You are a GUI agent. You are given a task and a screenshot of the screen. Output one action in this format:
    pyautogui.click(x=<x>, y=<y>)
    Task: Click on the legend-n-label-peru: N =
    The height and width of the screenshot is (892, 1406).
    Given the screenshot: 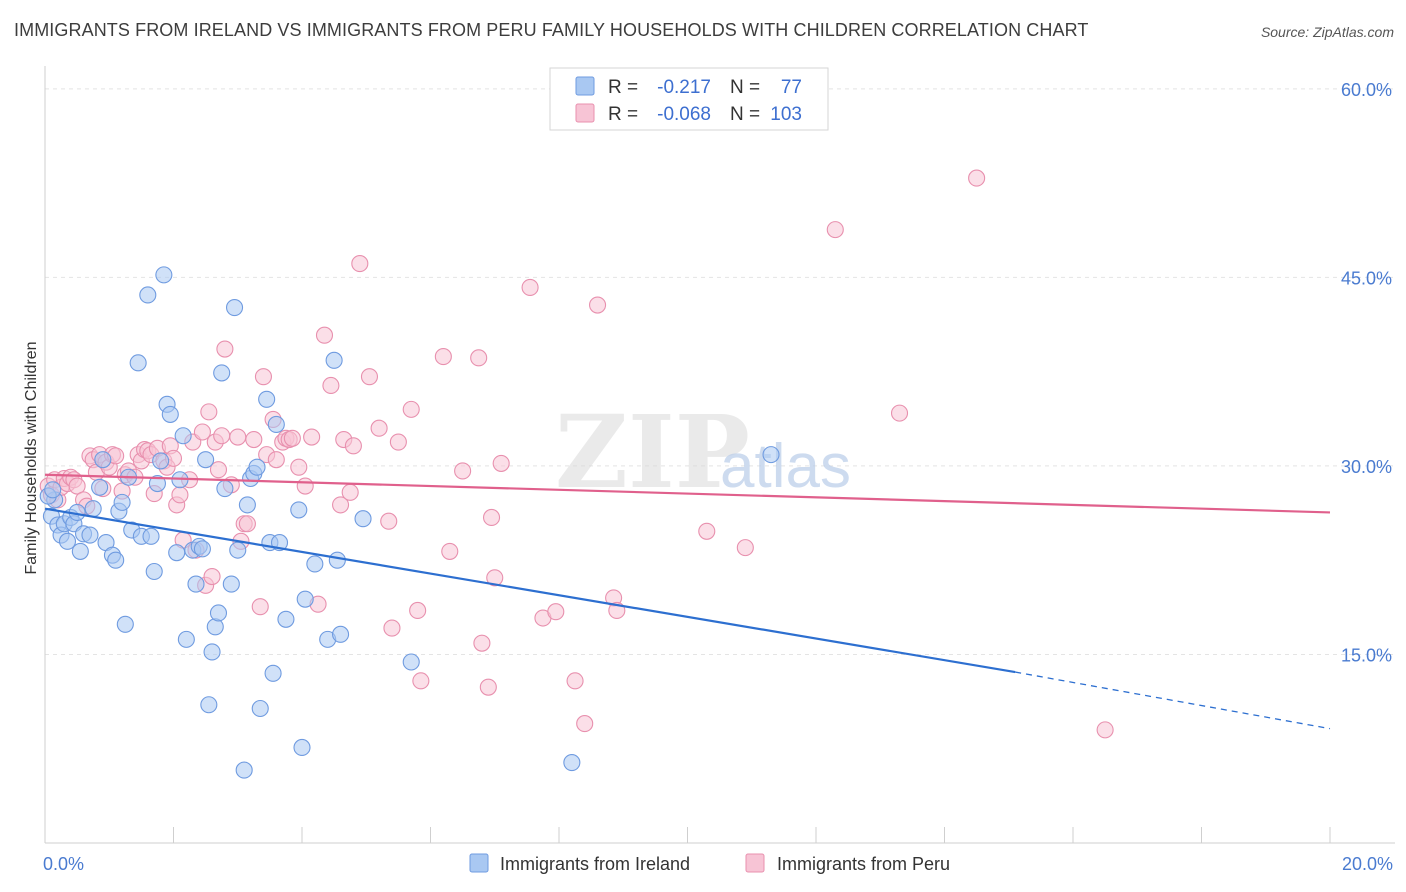 What is the action you would take?
    pyautogui.click(x=745, y=114)
    